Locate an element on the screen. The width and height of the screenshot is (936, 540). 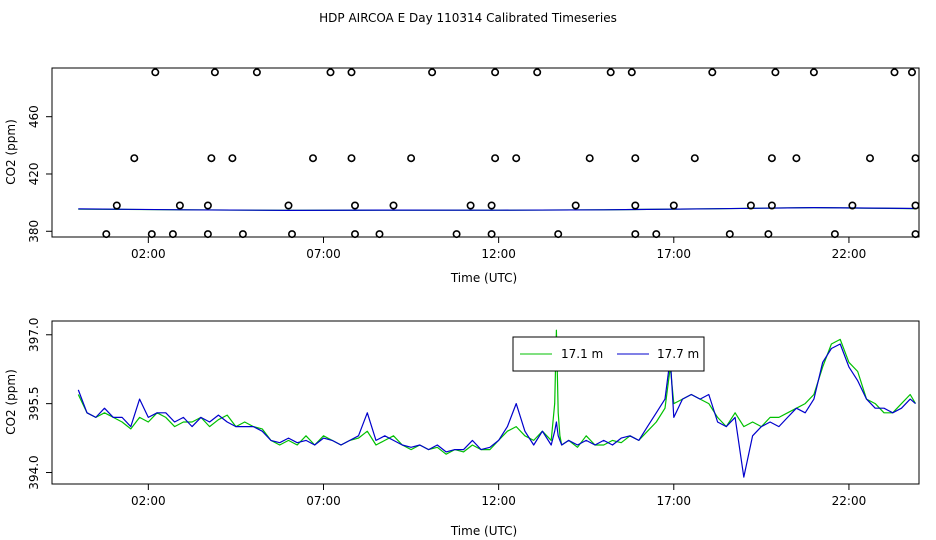
panel-1-y-axis: 380 420 460 is located at coordinates (39, 174).